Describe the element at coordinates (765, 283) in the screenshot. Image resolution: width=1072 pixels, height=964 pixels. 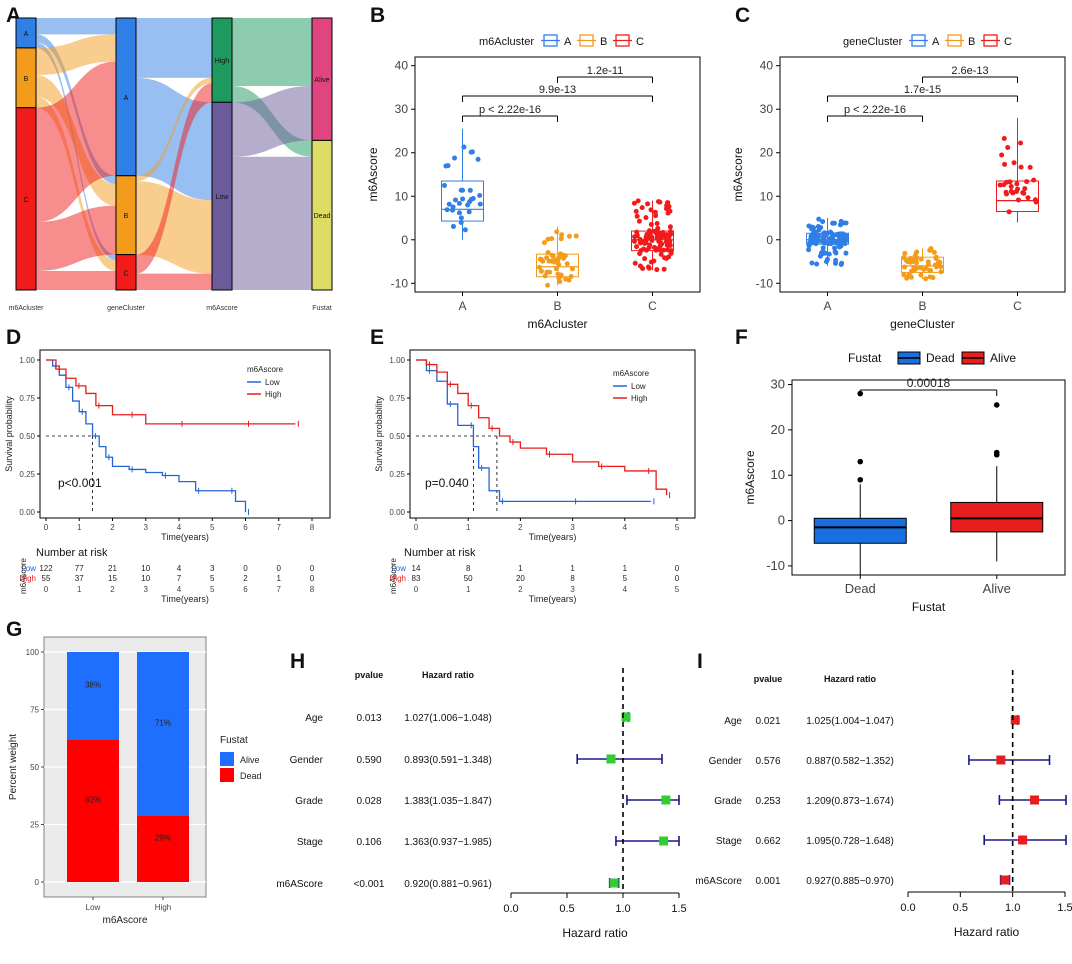
I see `y-tick-label: -10` at that location.